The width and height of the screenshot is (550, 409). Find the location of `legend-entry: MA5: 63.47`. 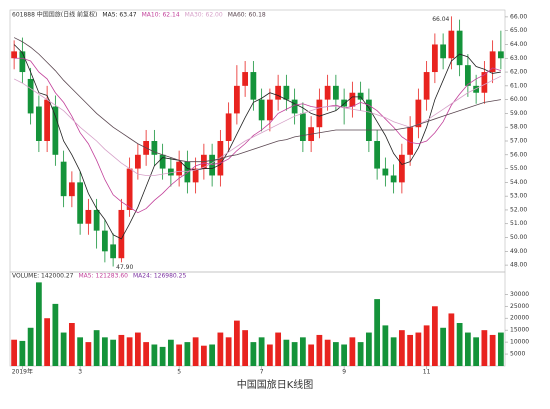

legend-entry: MA5: 63.47 is located at coordinates (119, 15).